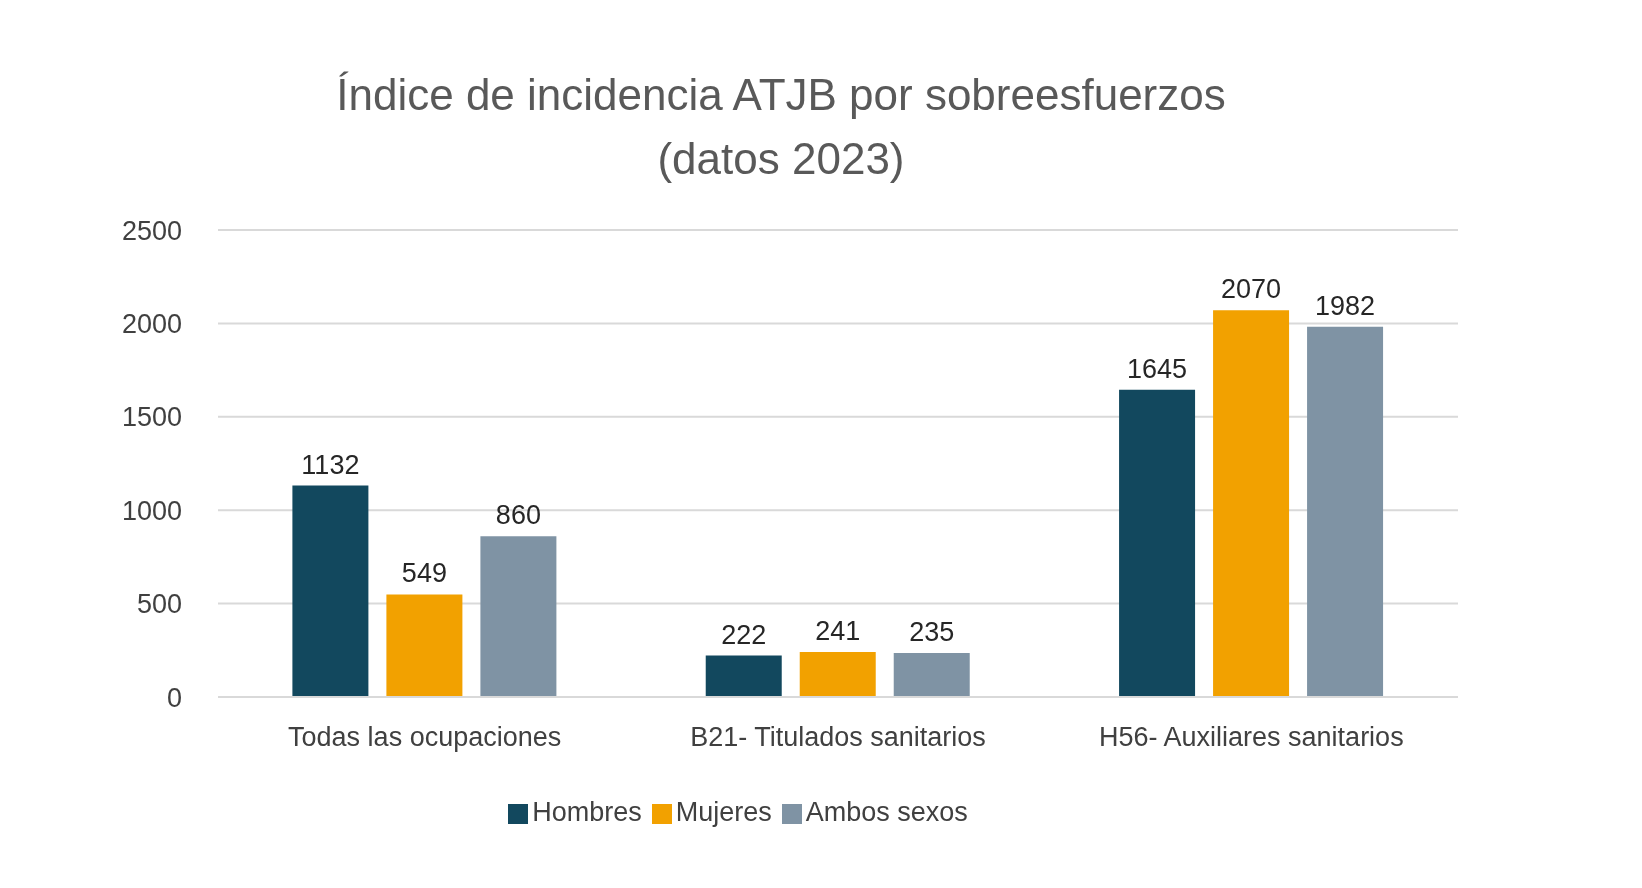 This screenshot has height=888, width=1642. Describe the element at coordinates (932, 632) in the screenshot. I see `data-label: 235` at that location.